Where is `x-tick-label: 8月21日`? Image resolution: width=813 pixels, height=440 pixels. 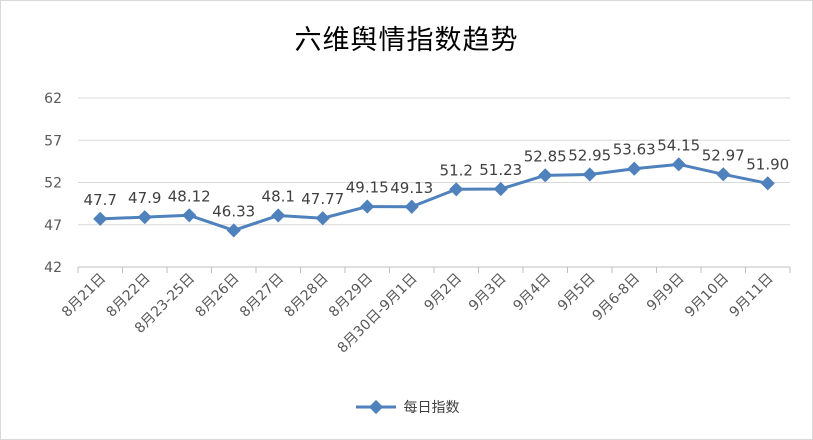
x-tick-label: 8月21日 is located at coordinates (84, 296).